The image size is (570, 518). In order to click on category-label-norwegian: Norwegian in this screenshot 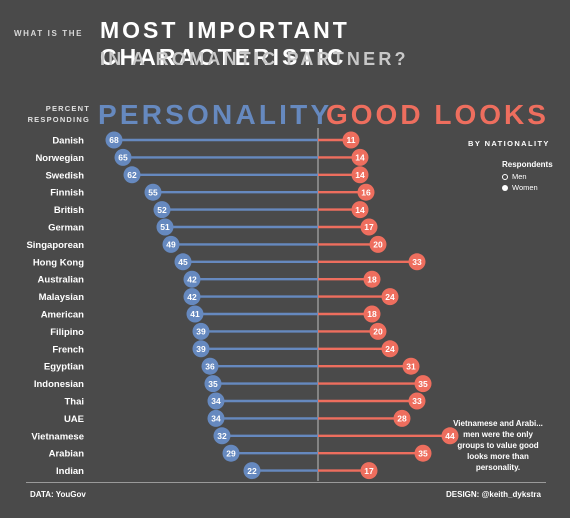, I will do `click(59, 158)`.